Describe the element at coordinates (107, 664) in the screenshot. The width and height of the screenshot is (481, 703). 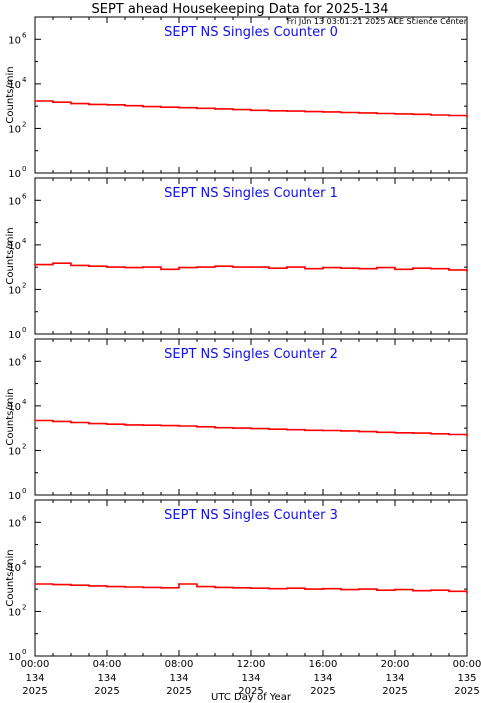
I see `x-tick-label-time: 04:00` at that location.